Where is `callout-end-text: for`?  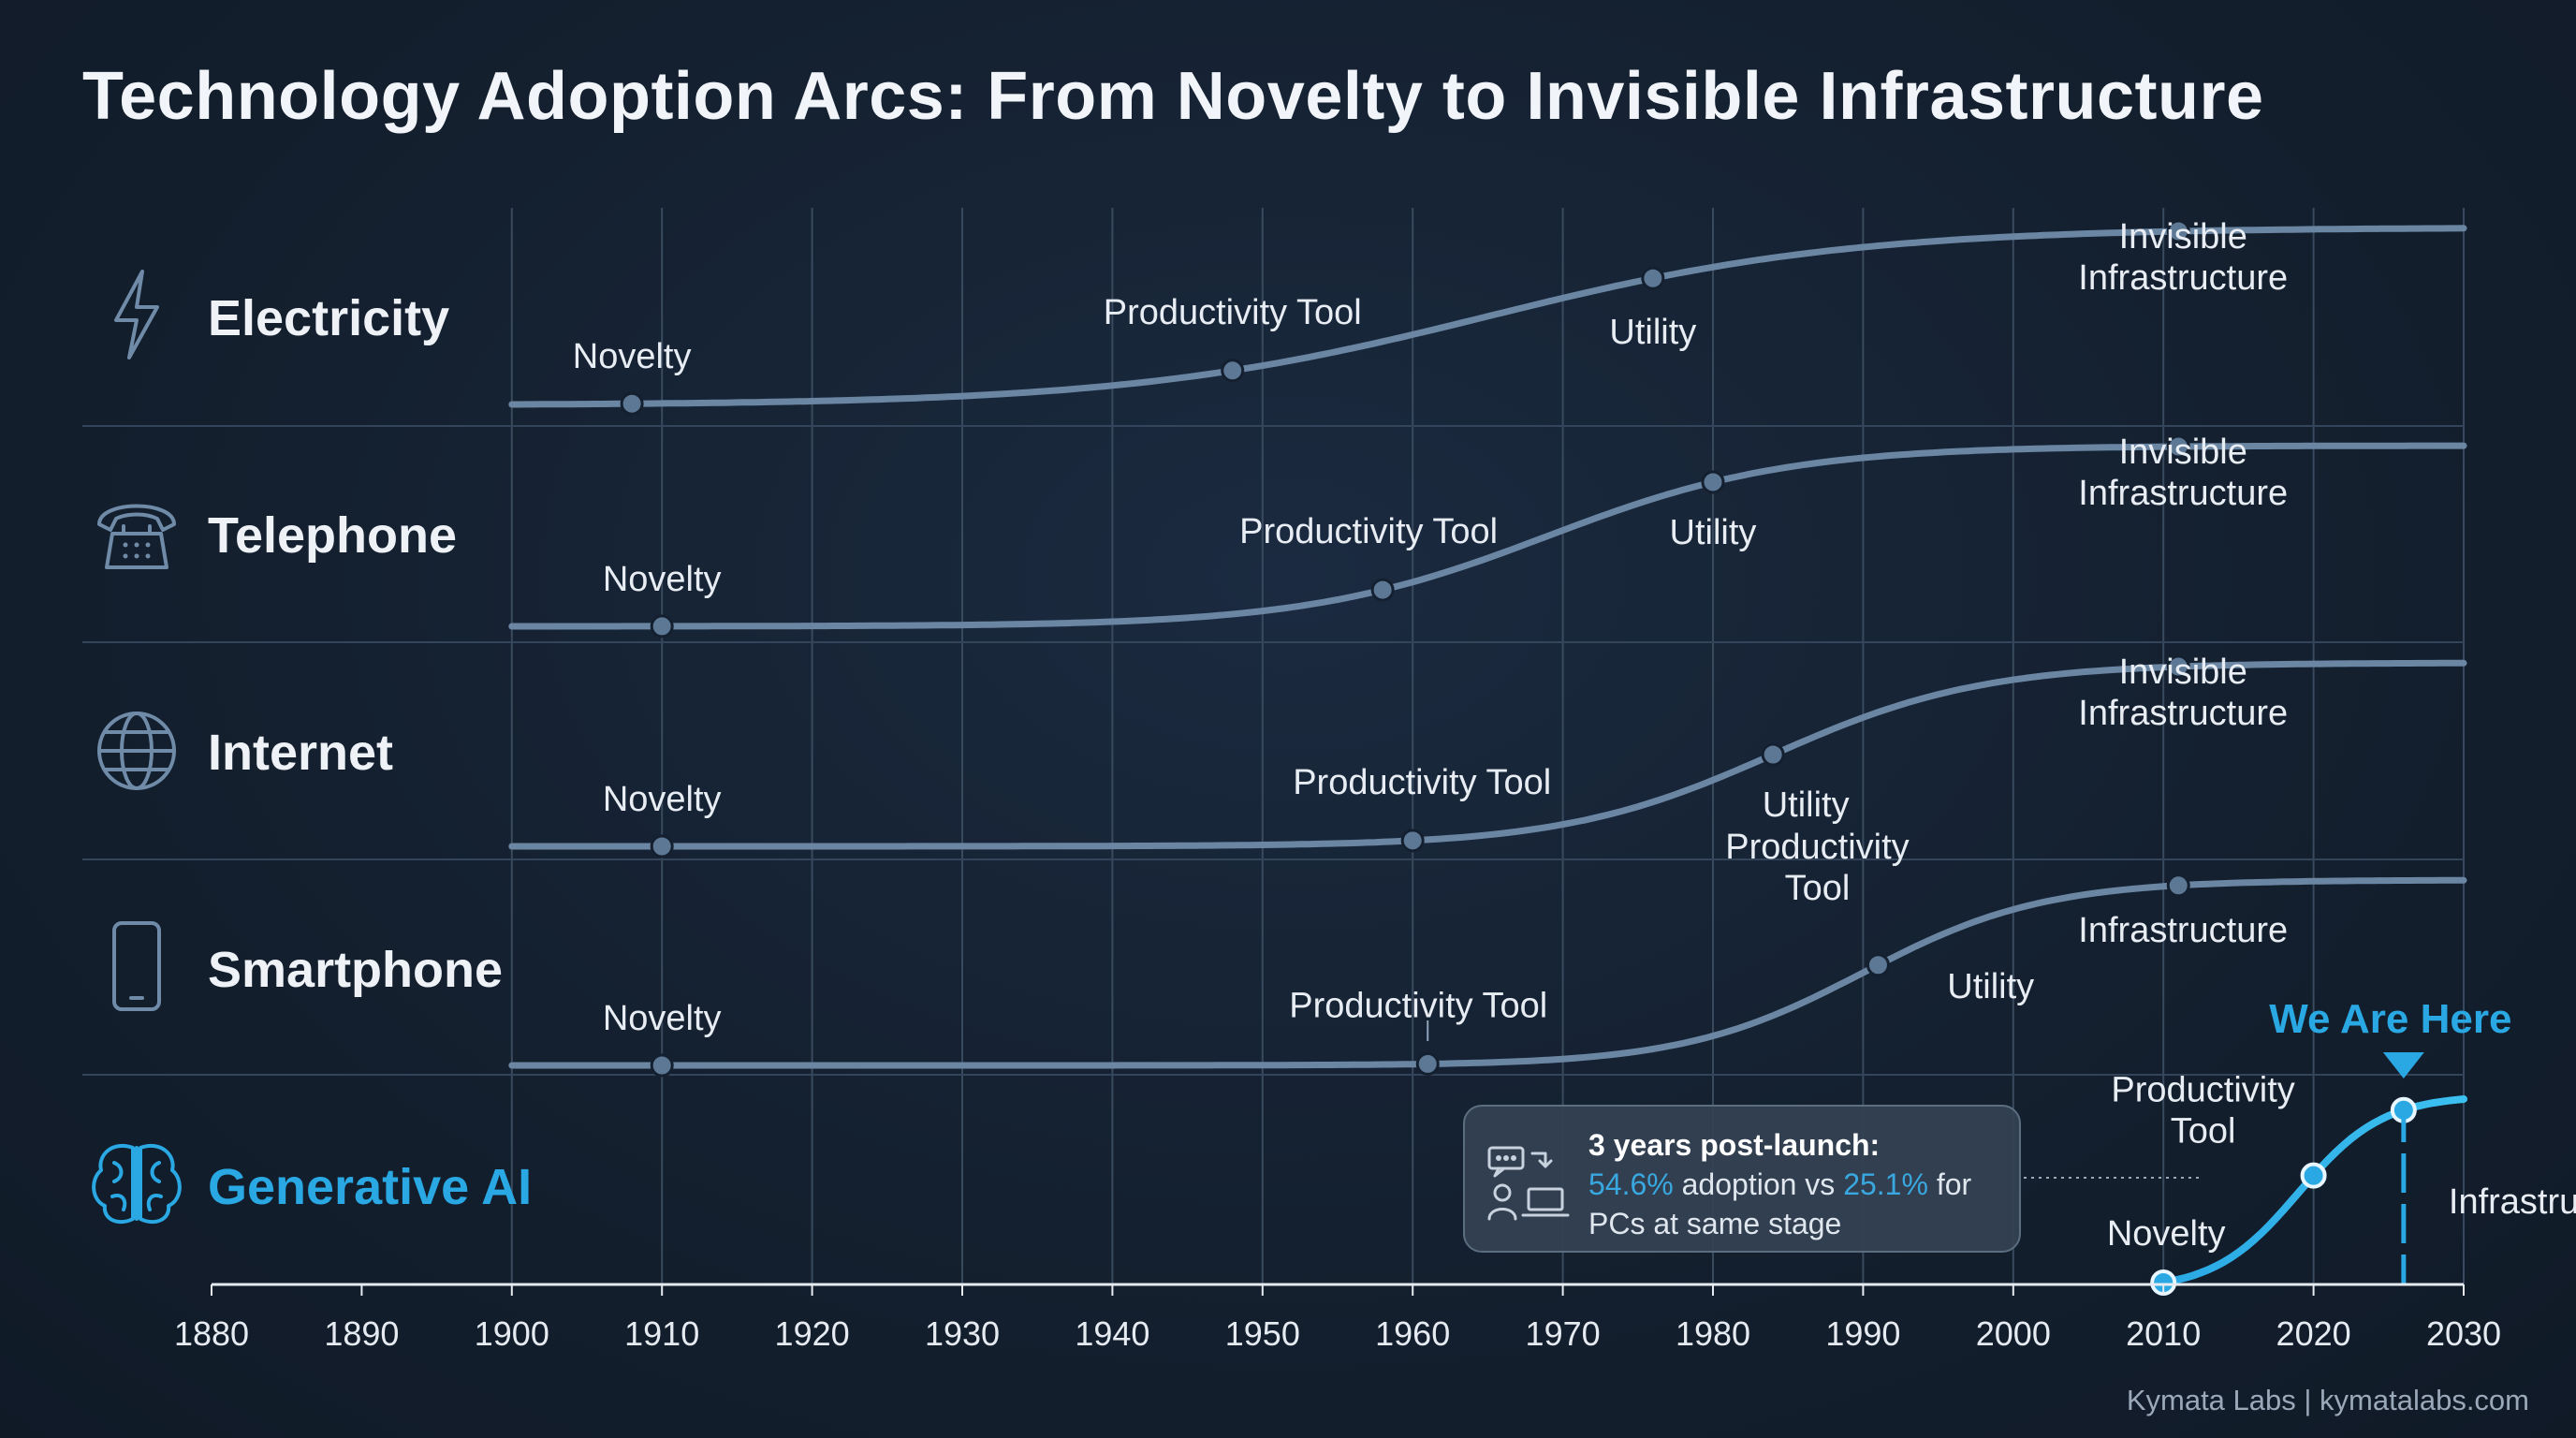 callout-end-text: for is located at coordinates (1949, 1184).